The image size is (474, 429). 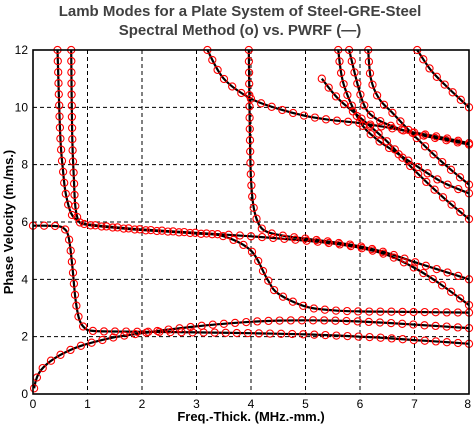 What do you see at coordinates (22, 107) in the screenshot?
I see `y-tick-label: 10` at bounding box center [22, 107].